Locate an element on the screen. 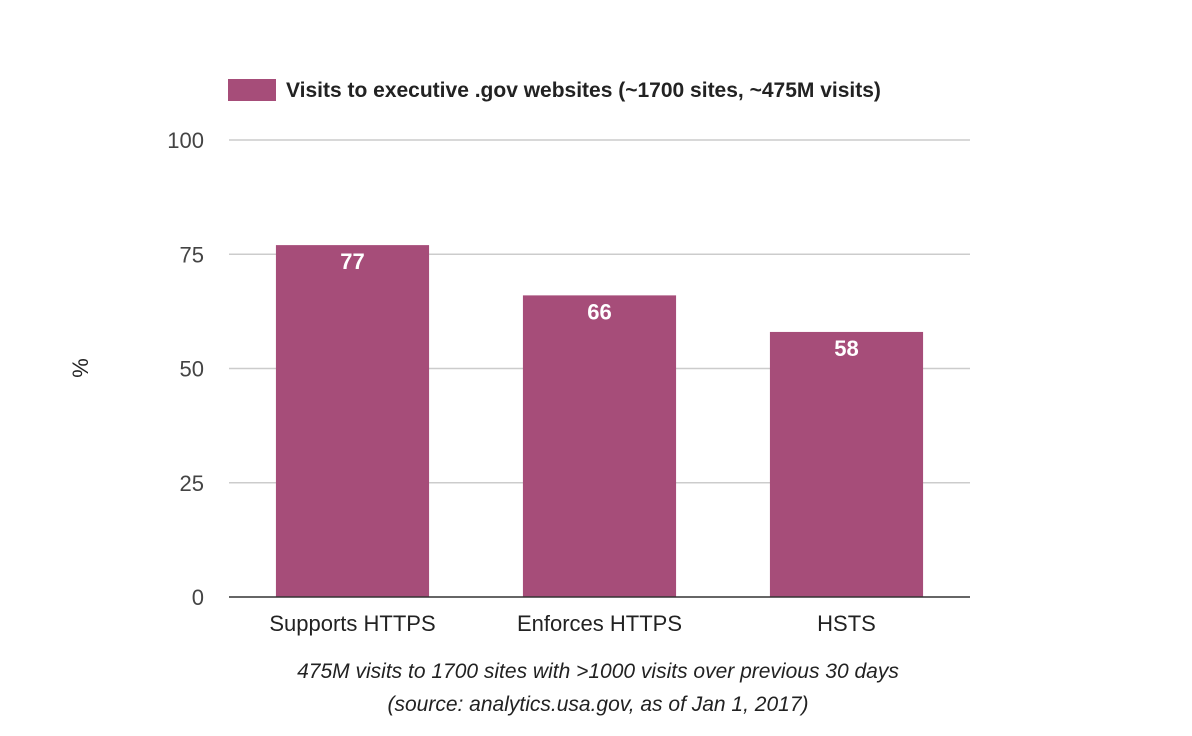 Image resolution: width=1192 pixels, height=736 pixels. legend-swatch is located at coordinates (252, 90).